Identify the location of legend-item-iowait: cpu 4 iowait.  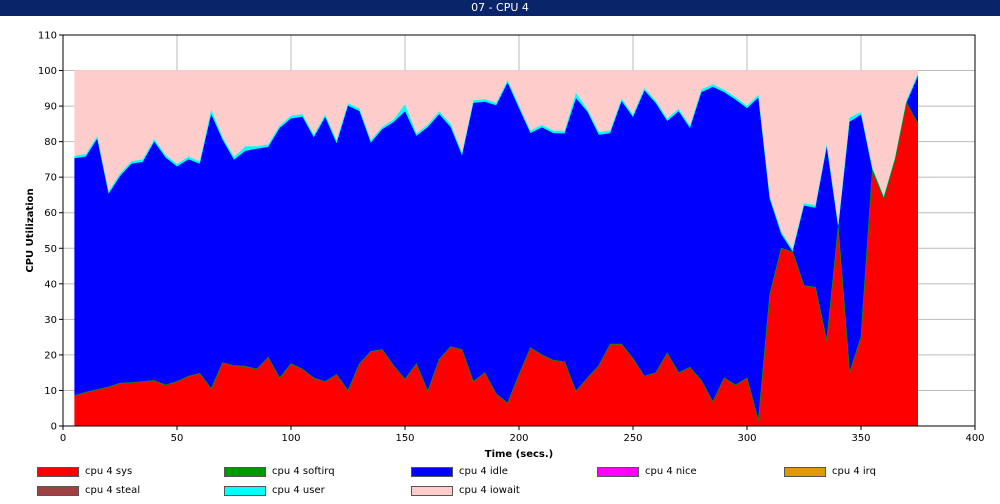
(465, 492).